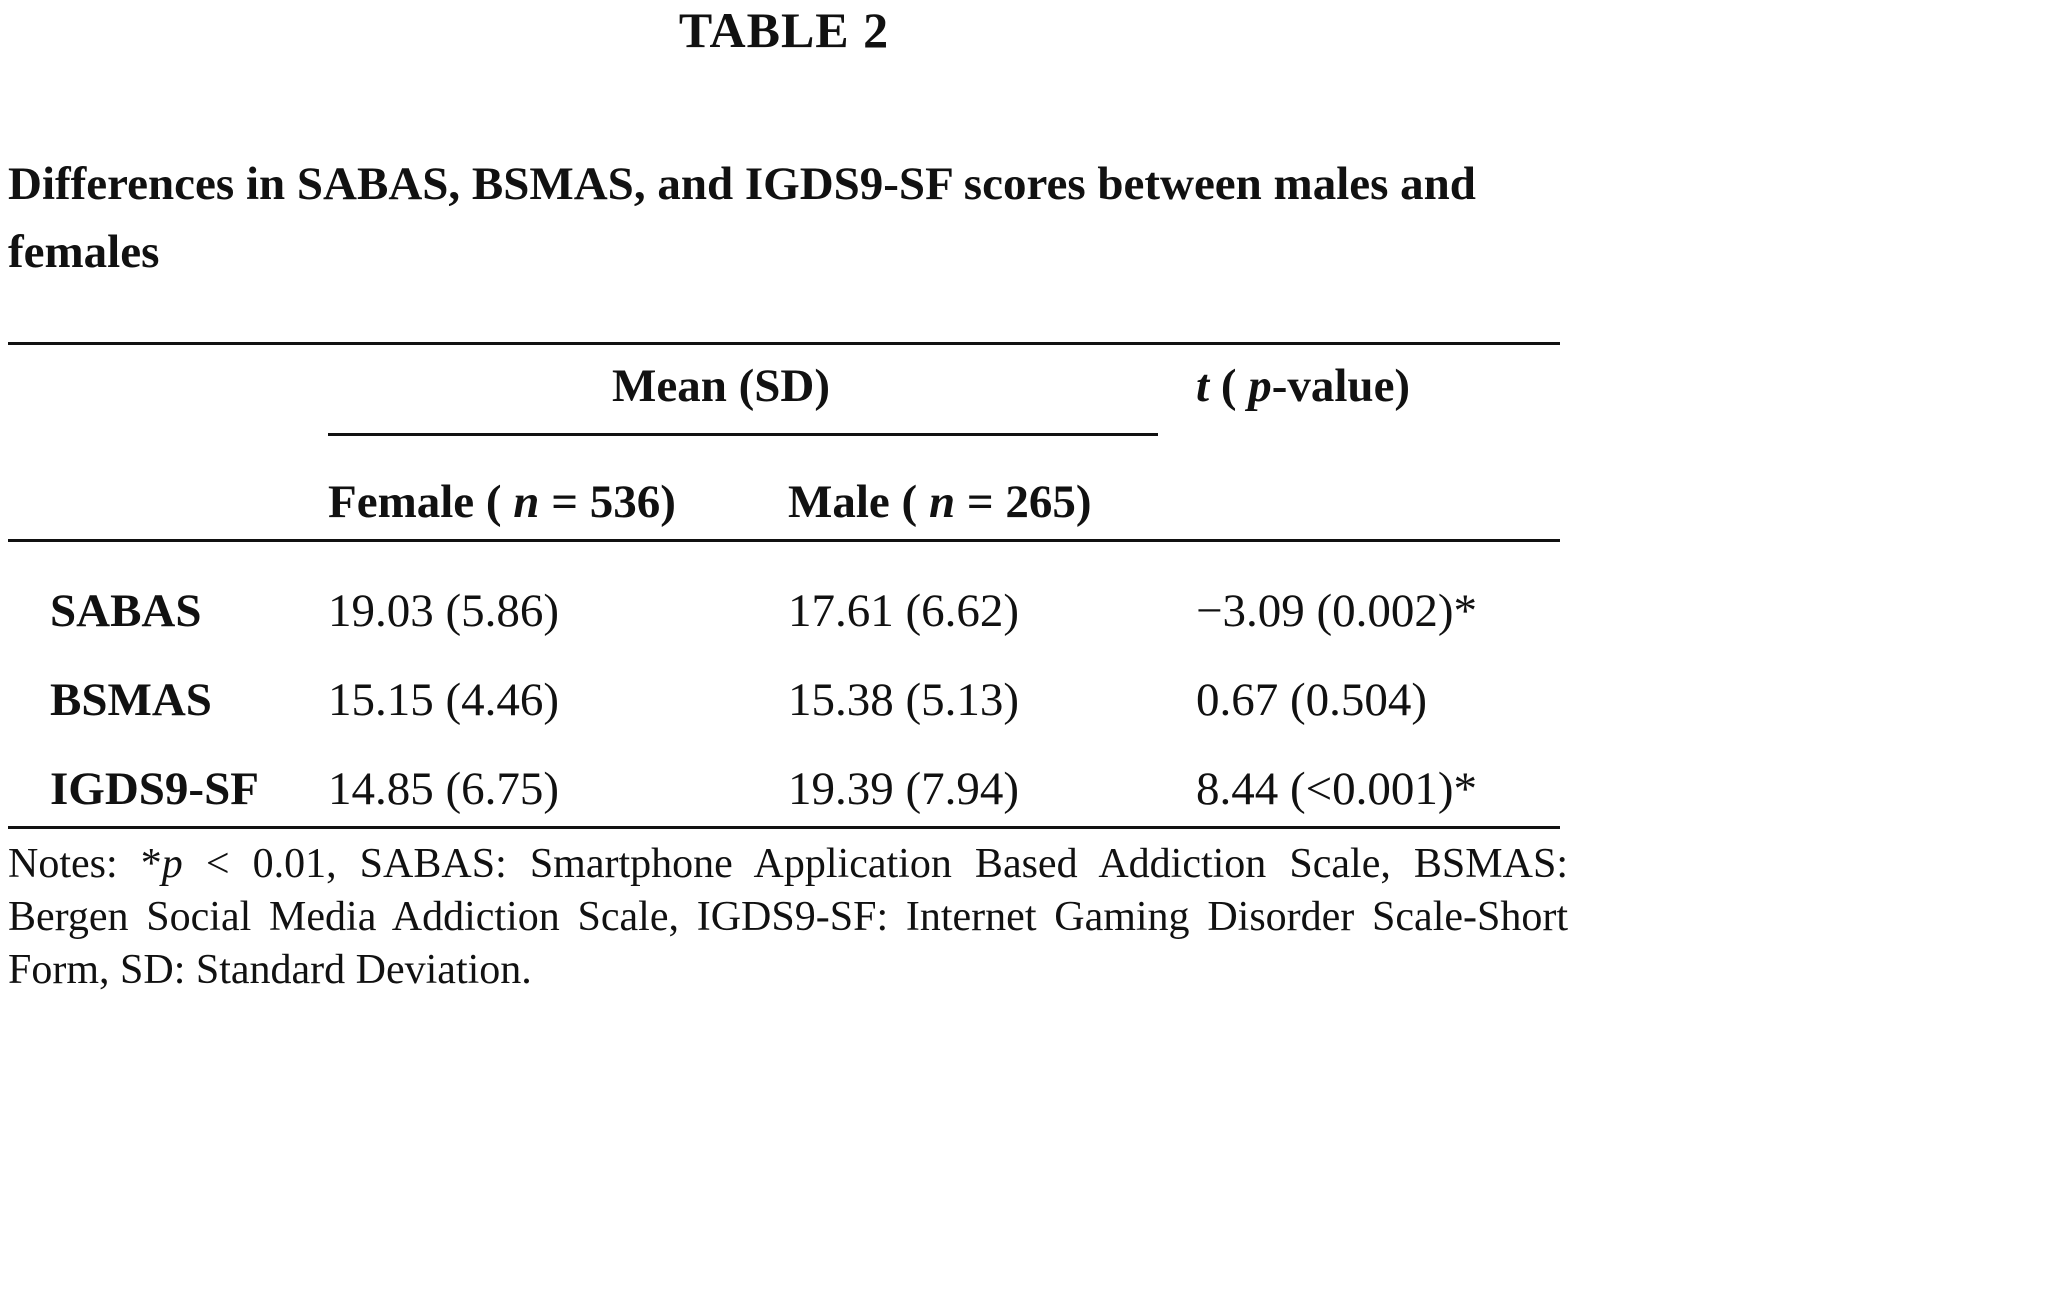 The width and height of the screenshot is (2061, 1312). What do you see at coordinates (904, 611) in the screenshot?
I see `cell-sabas-male: 17.61 (6.62)` at bounding box center [904, 611].